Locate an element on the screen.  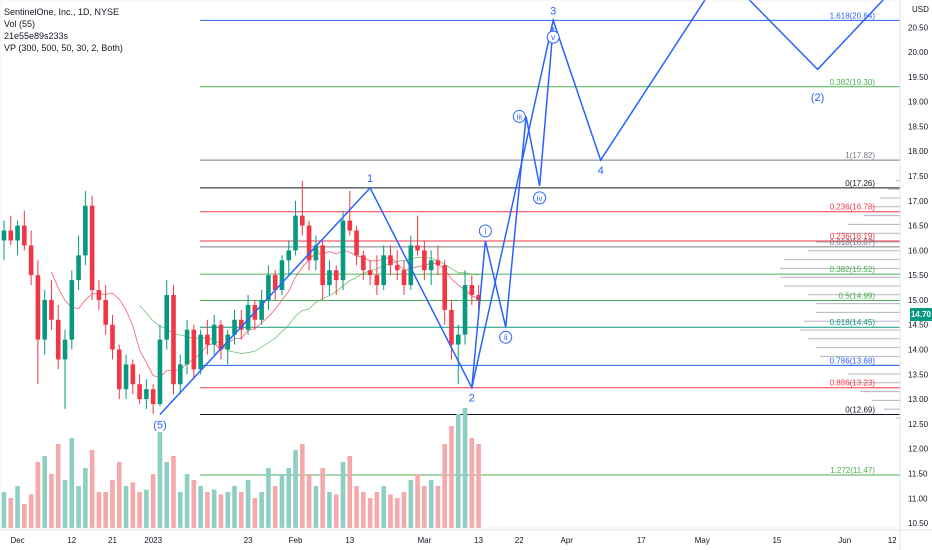
fib-label: 1(17.82) is located at coordinates (860, 155).